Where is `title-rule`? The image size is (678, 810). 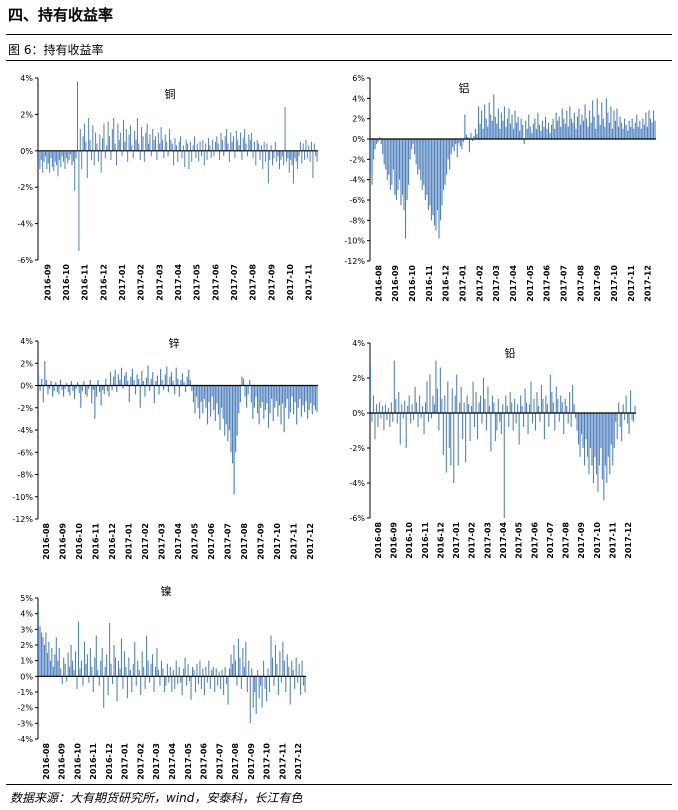 title-rule is located at coordinates (339, 34).